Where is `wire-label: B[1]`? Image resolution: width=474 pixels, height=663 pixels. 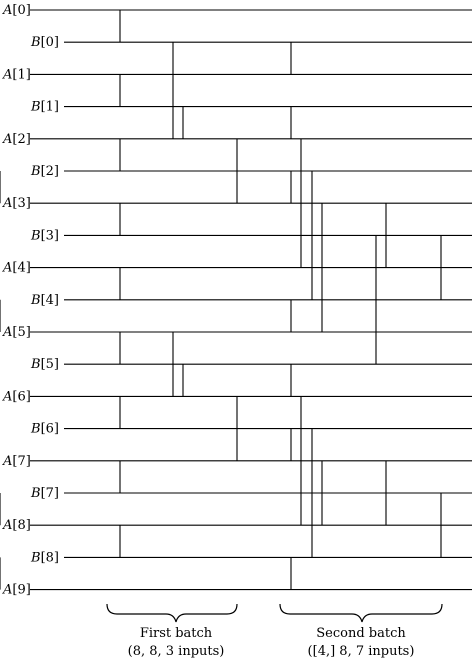
wire-label: B[1] is located at coordinates (44, 107).